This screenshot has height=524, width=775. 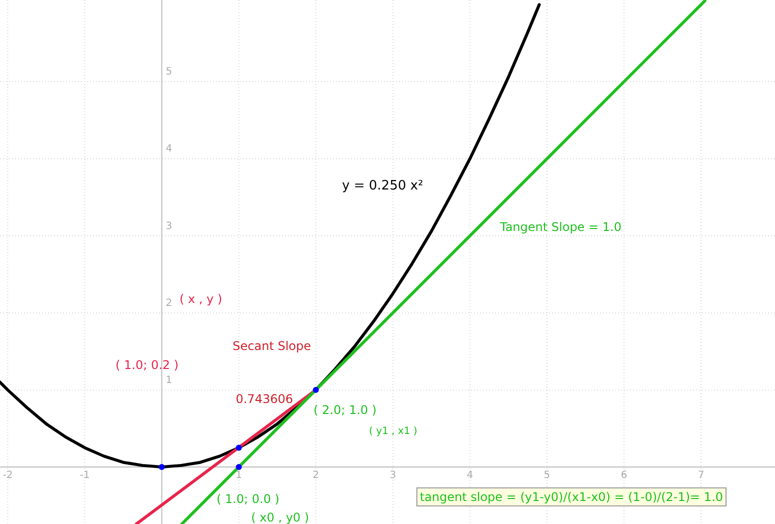 I want to click on annotation: Tangent Slope = 1.0, so click(x=560, y=227).